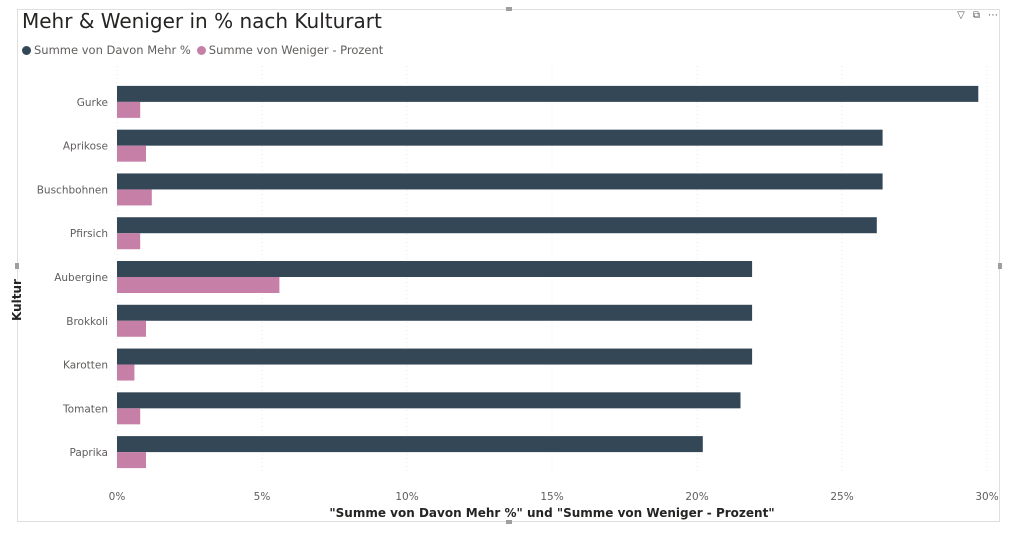 This screenshot has width=1024, height=536. What do you see at coordinates (696, 497) in the screenshot?
I see `x-tick-label: 20%` at bounding box center [696, 497].